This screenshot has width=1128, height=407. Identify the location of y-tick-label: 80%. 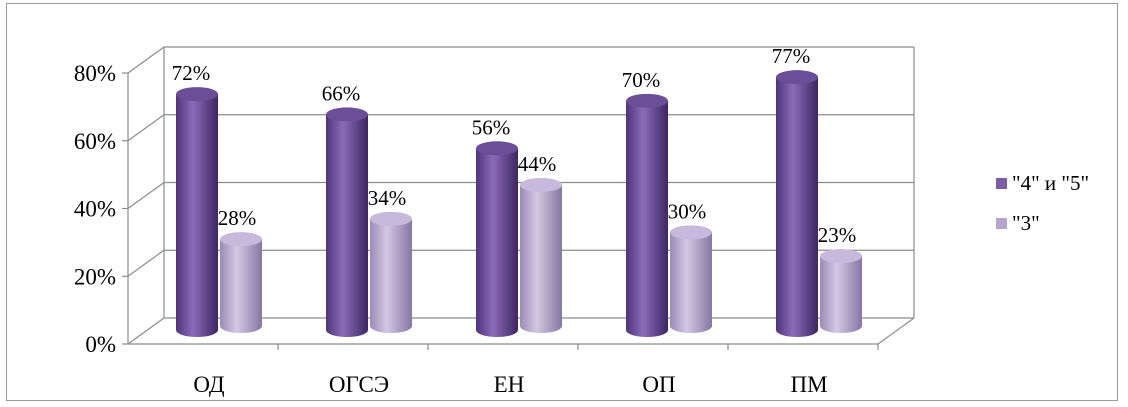
(95, 73).